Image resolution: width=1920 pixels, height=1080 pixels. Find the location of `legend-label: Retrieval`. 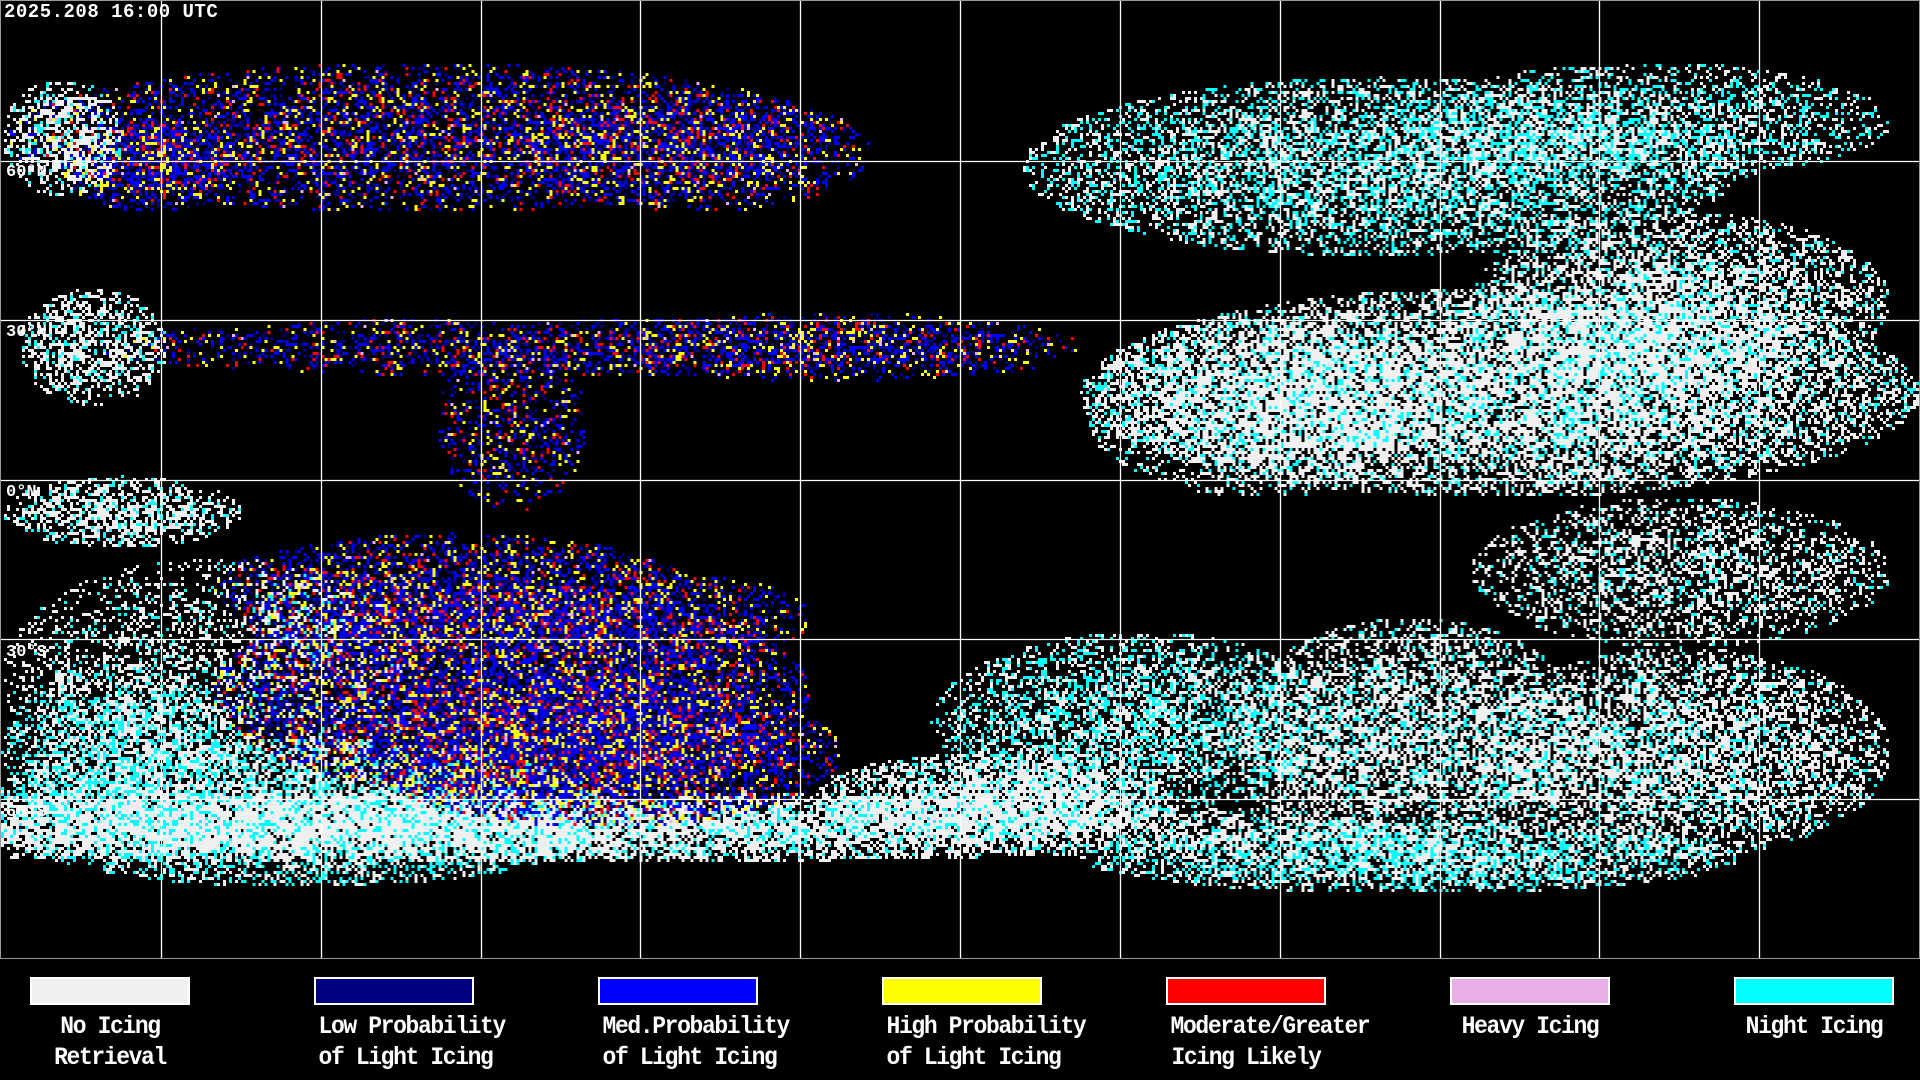

legend-label: Retrieval is located at coordinates (110, 1057).